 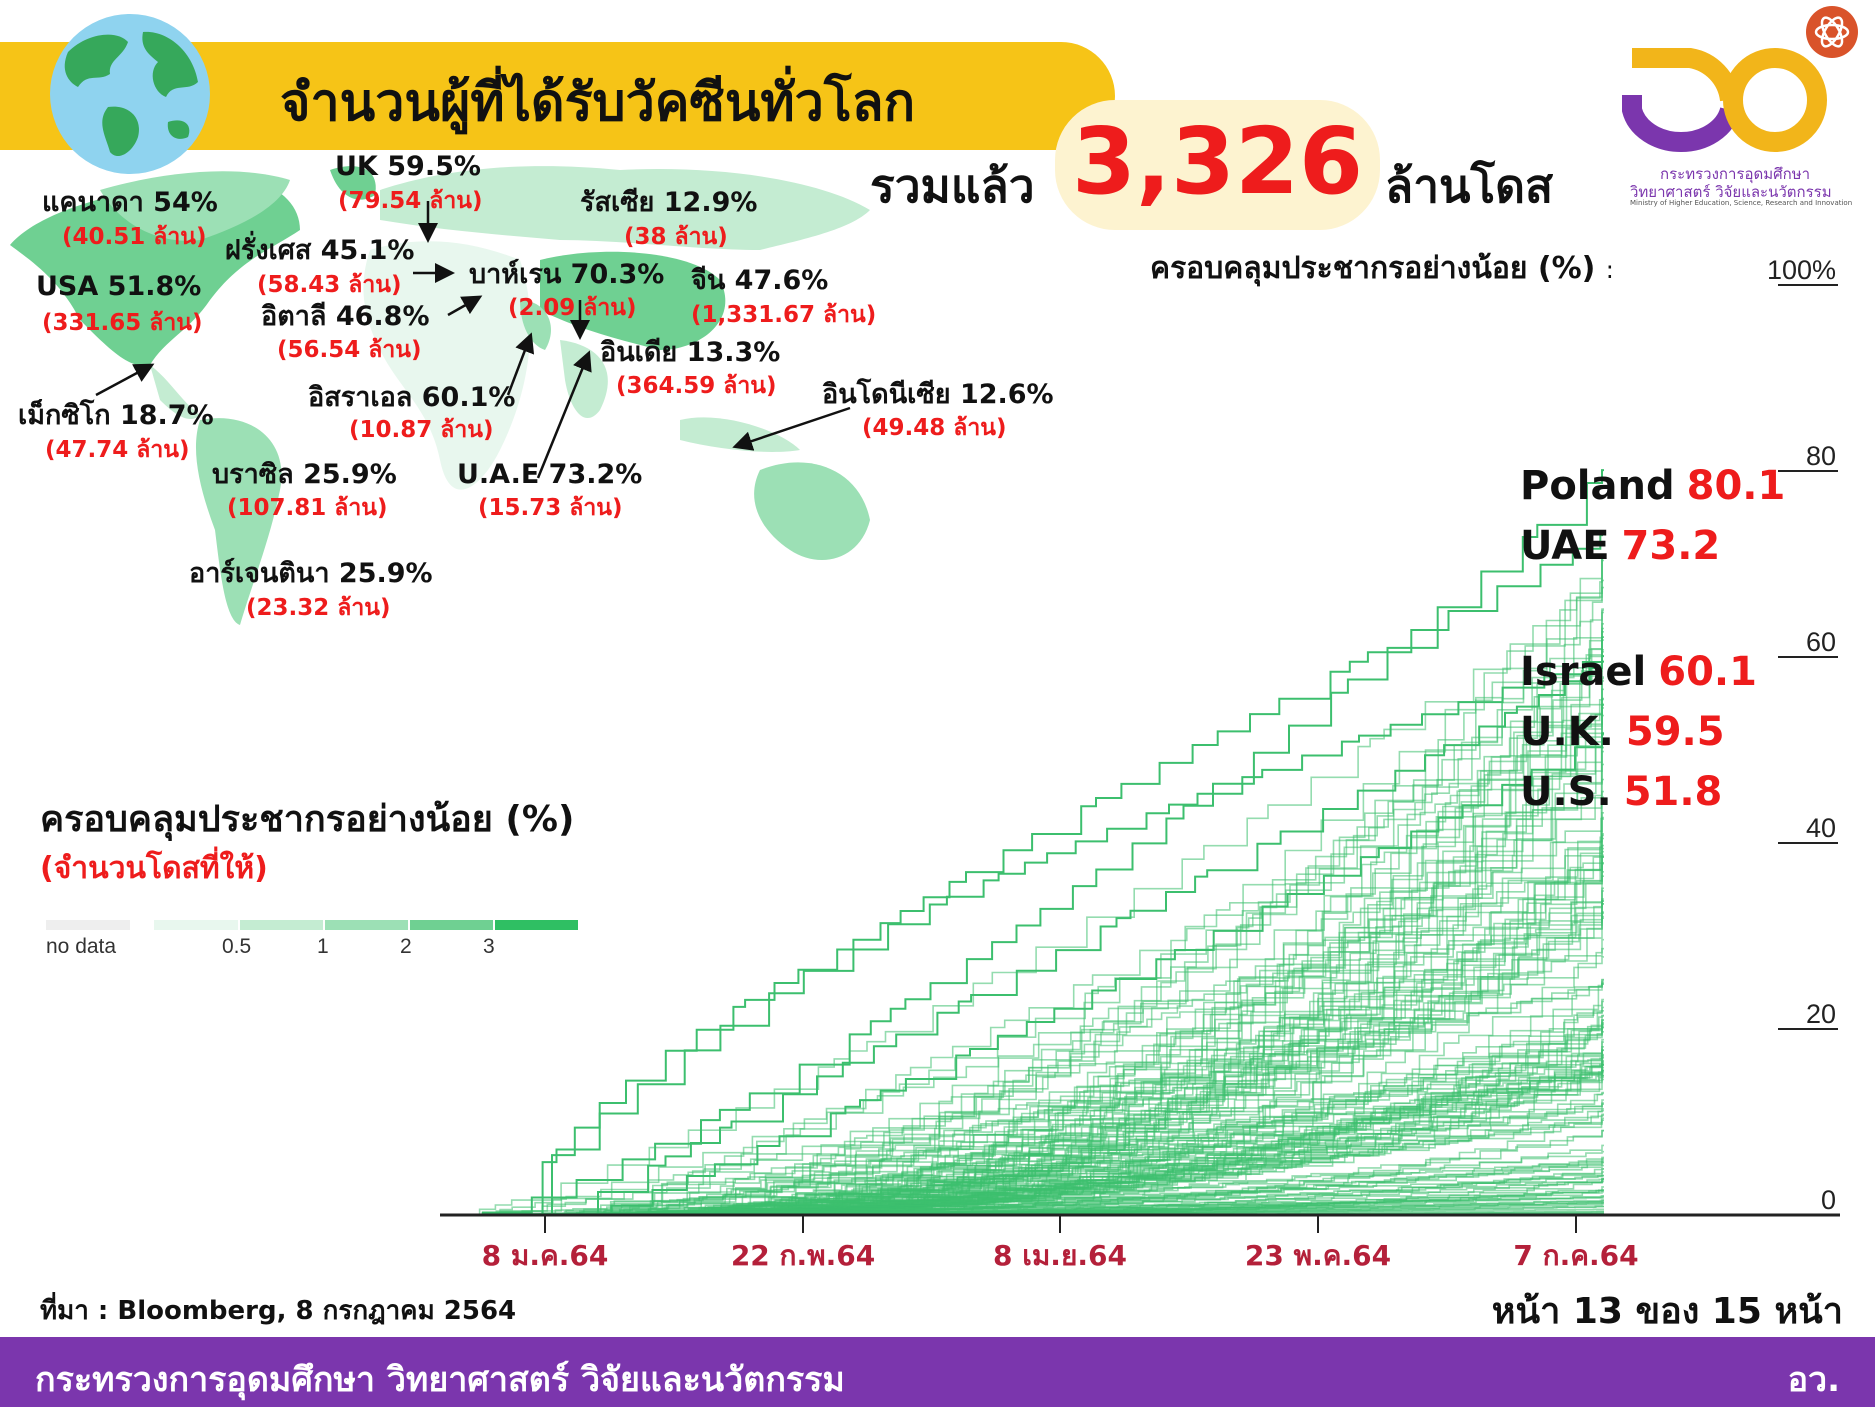 What do you see at coordinates (1060, 1255) in the screenshot?
I see `x-tick-label: 8 เม.ย.64` at bounding box center [1060, 1255].